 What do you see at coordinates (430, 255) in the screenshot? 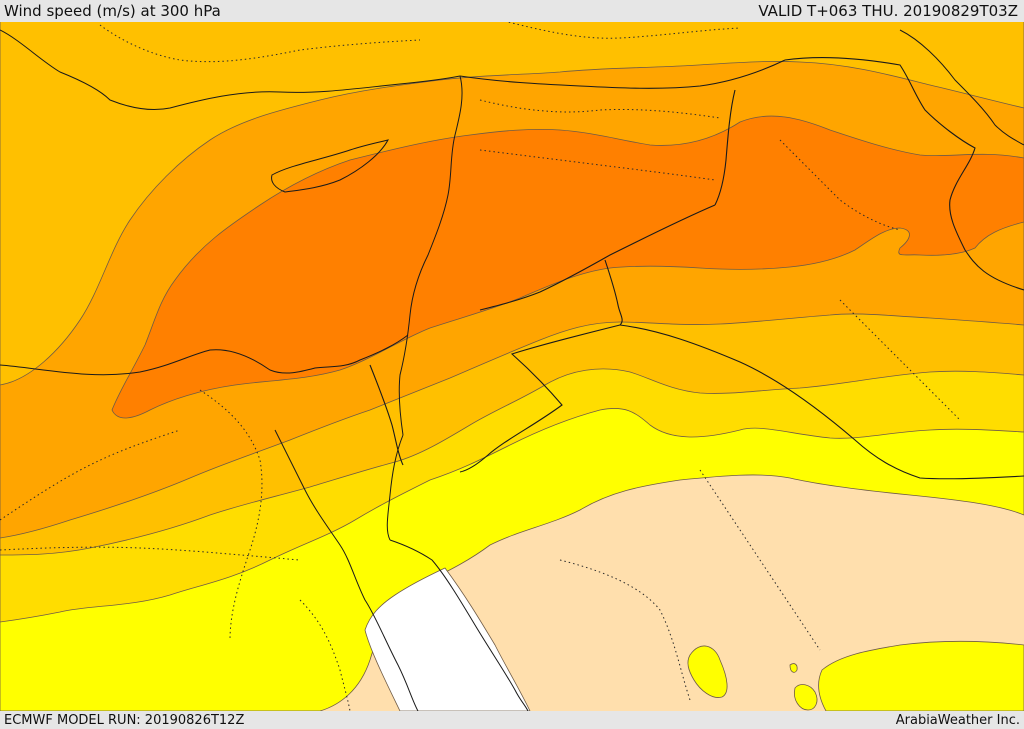
I see `coastline-levant` at bounding box center [430, 255].